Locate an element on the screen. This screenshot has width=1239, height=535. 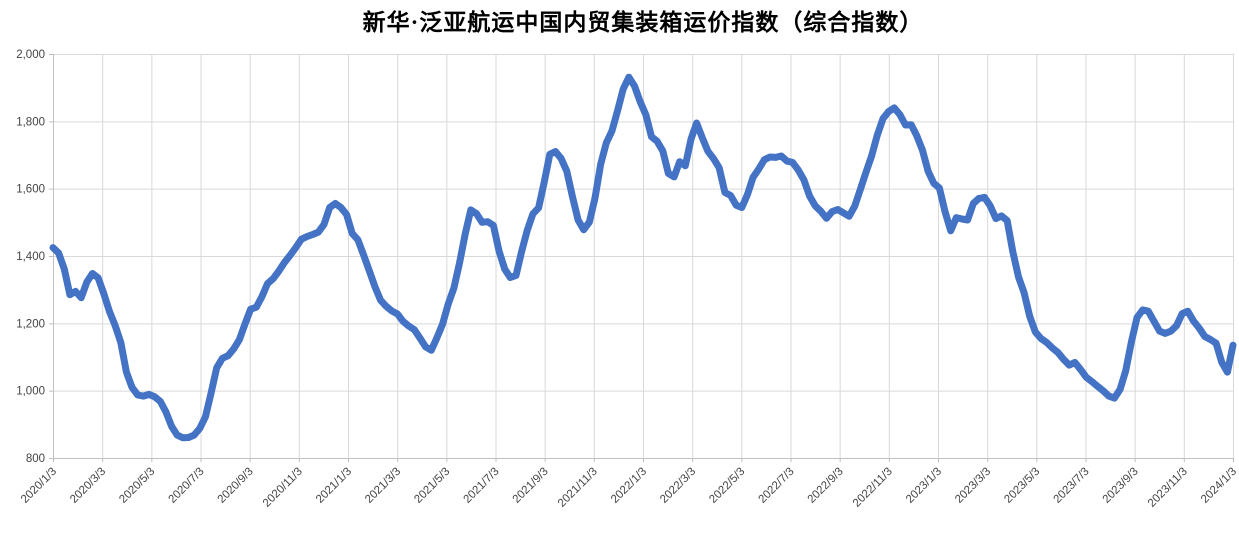
y-tick-label: 800 is located at coordinates (35, 459).